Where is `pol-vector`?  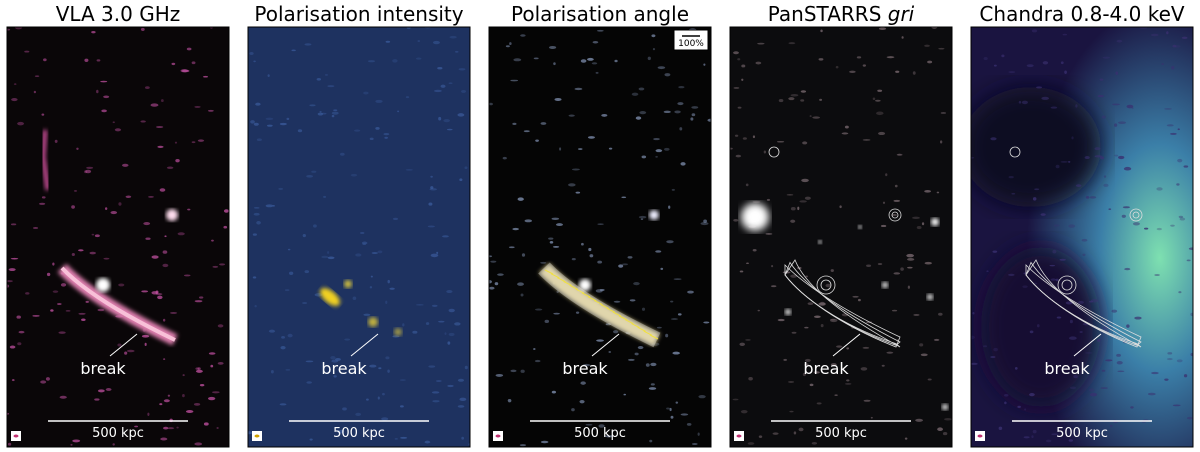
pol-vector is located at coordinates (549, 272).